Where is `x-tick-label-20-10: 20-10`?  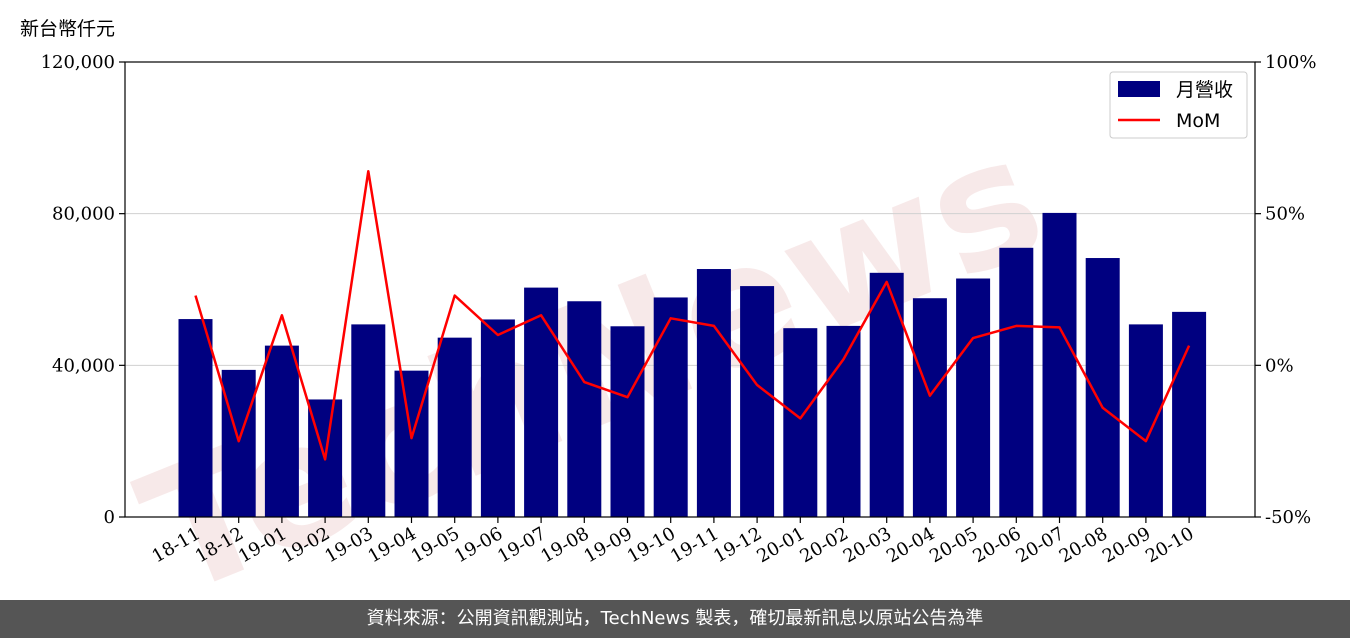 x-tick-label-20-10: 20-10 is located at coordinates (1169, 545).